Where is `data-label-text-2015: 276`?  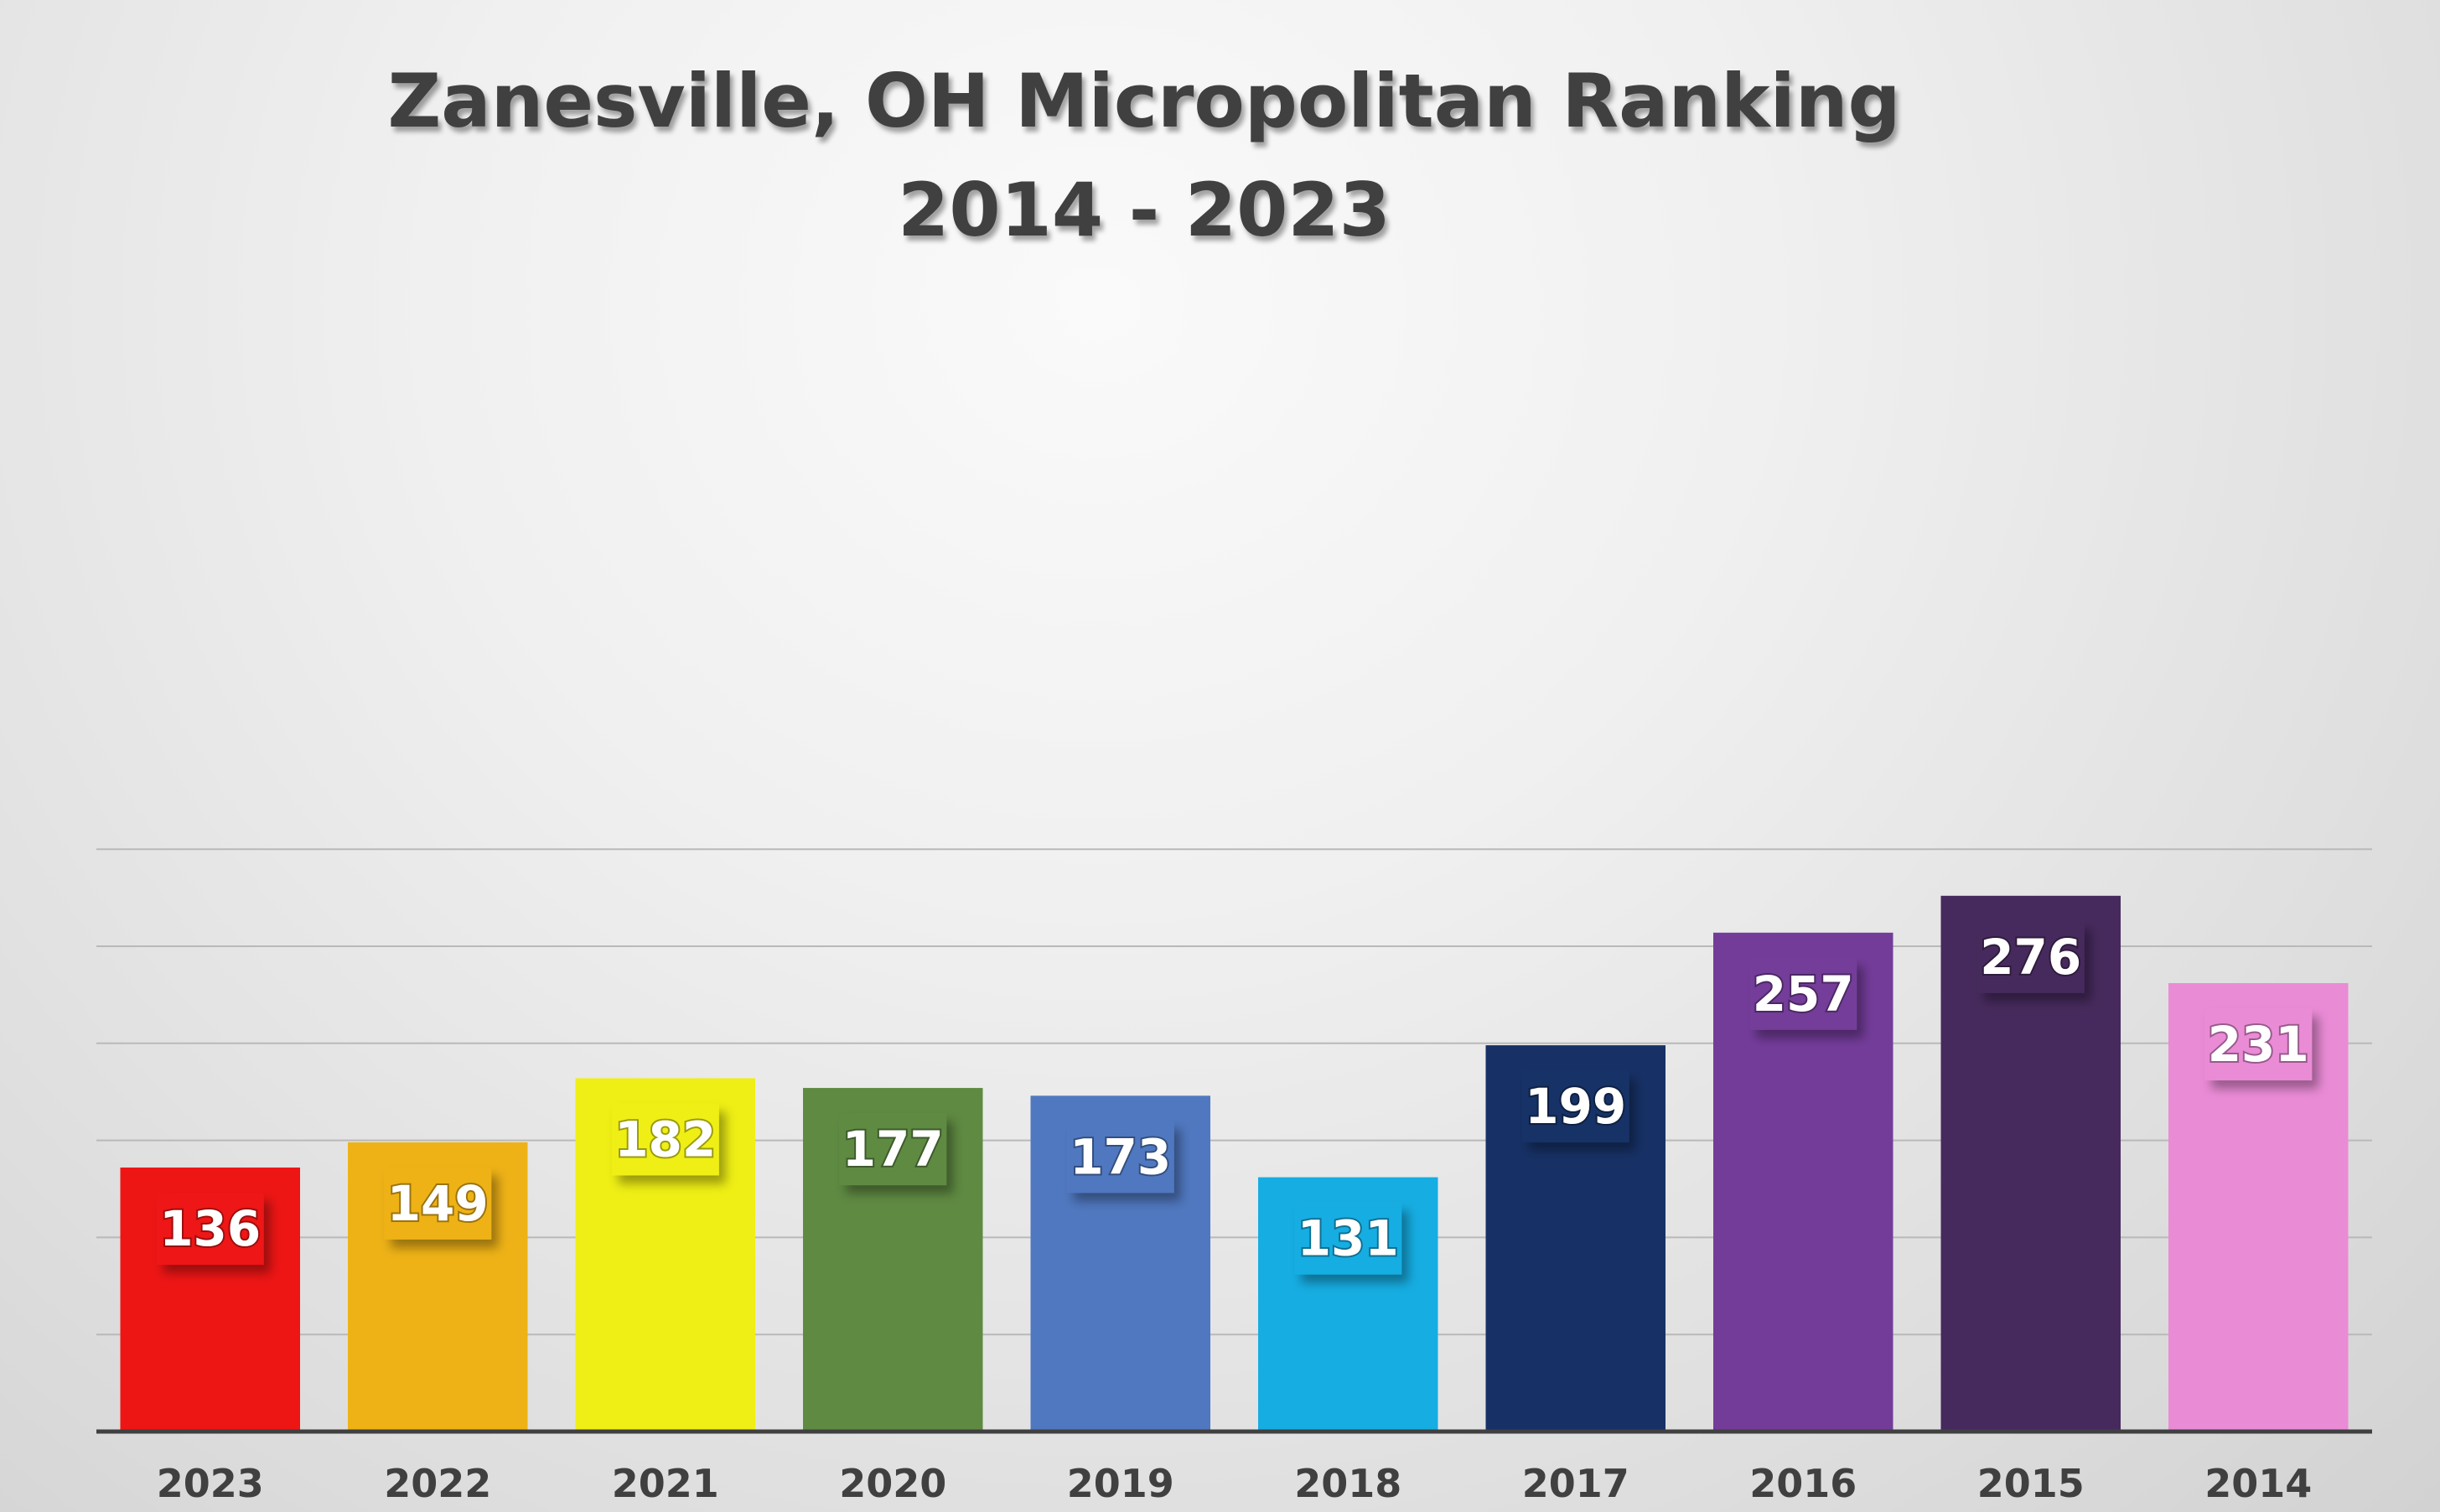 data-label-text-2015: 276 is located at coordinates (2030, 957).